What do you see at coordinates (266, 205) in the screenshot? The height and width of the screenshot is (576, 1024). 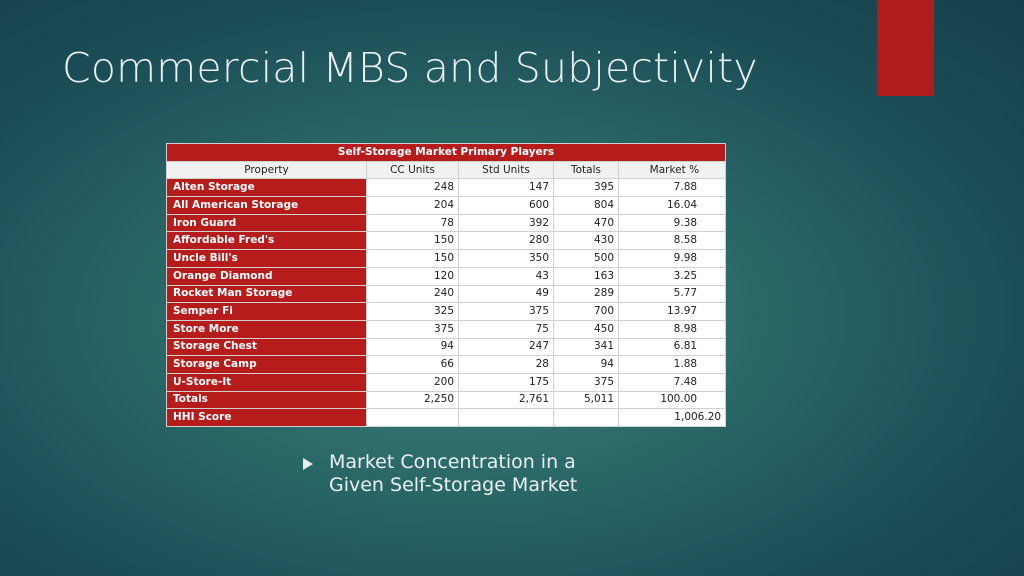 I see `row-name: All American Storage` at bounding box center [266, 205].